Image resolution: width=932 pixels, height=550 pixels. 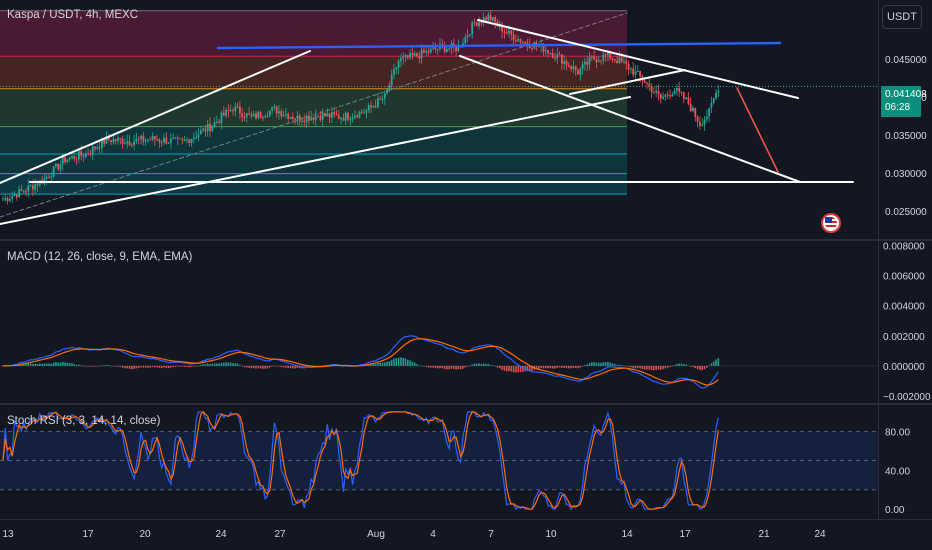 I want to click on signal-line, so click(x=360, y=362).